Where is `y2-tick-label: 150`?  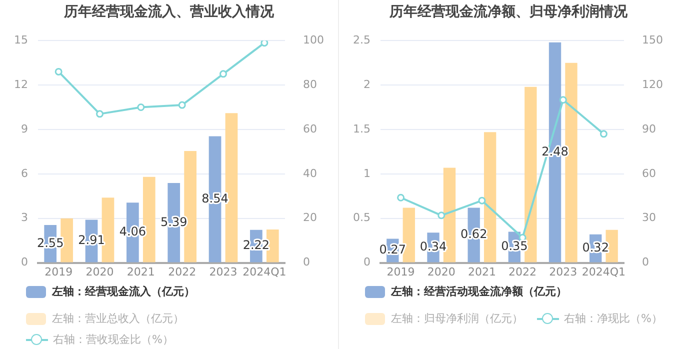
y2-tick-label: 150 is located at coordinates (653, 39).